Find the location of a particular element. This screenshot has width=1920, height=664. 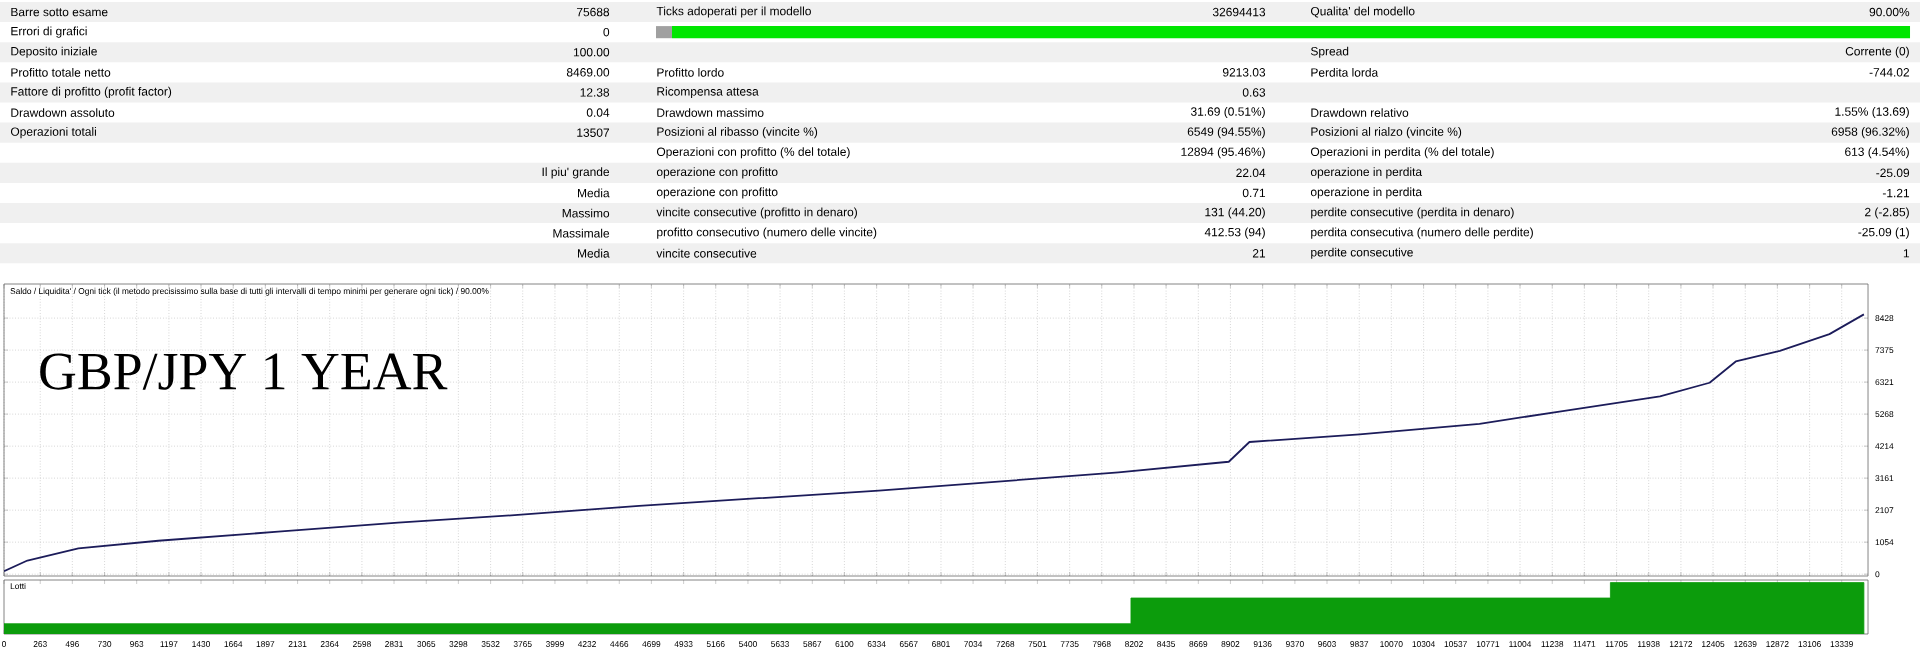

text: GBP/JPY 1 YEAR is located at coordinates (244, 371).